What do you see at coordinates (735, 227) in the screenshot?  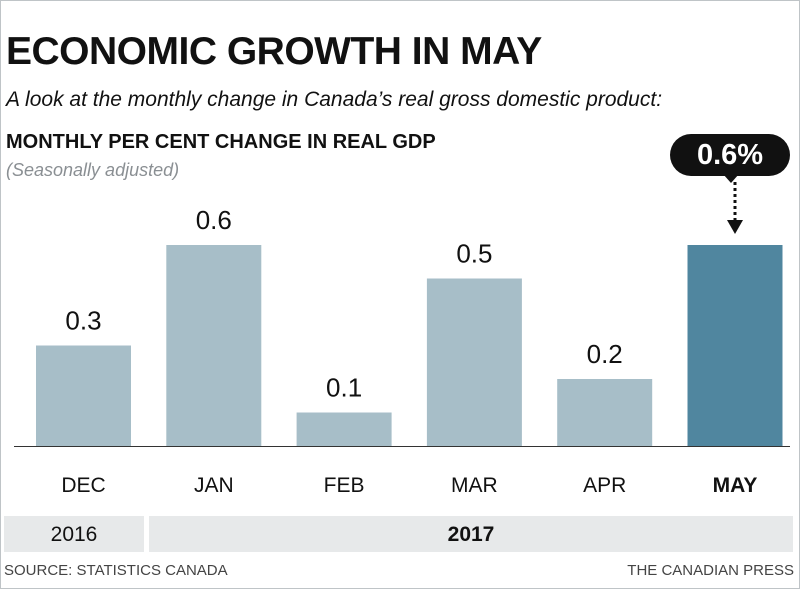 I see `callout-arrowhead` at bounding box center [735, 227].